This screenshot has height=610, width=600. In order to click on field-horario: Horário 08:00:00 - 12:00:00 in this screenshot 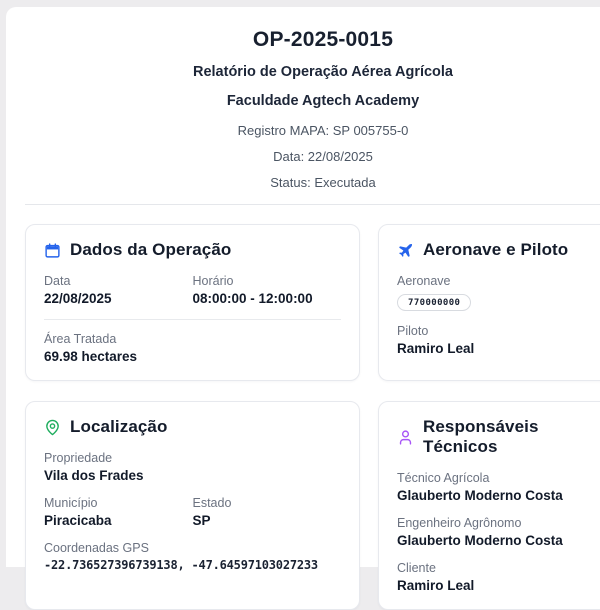, I will do `click(267, 290)`.